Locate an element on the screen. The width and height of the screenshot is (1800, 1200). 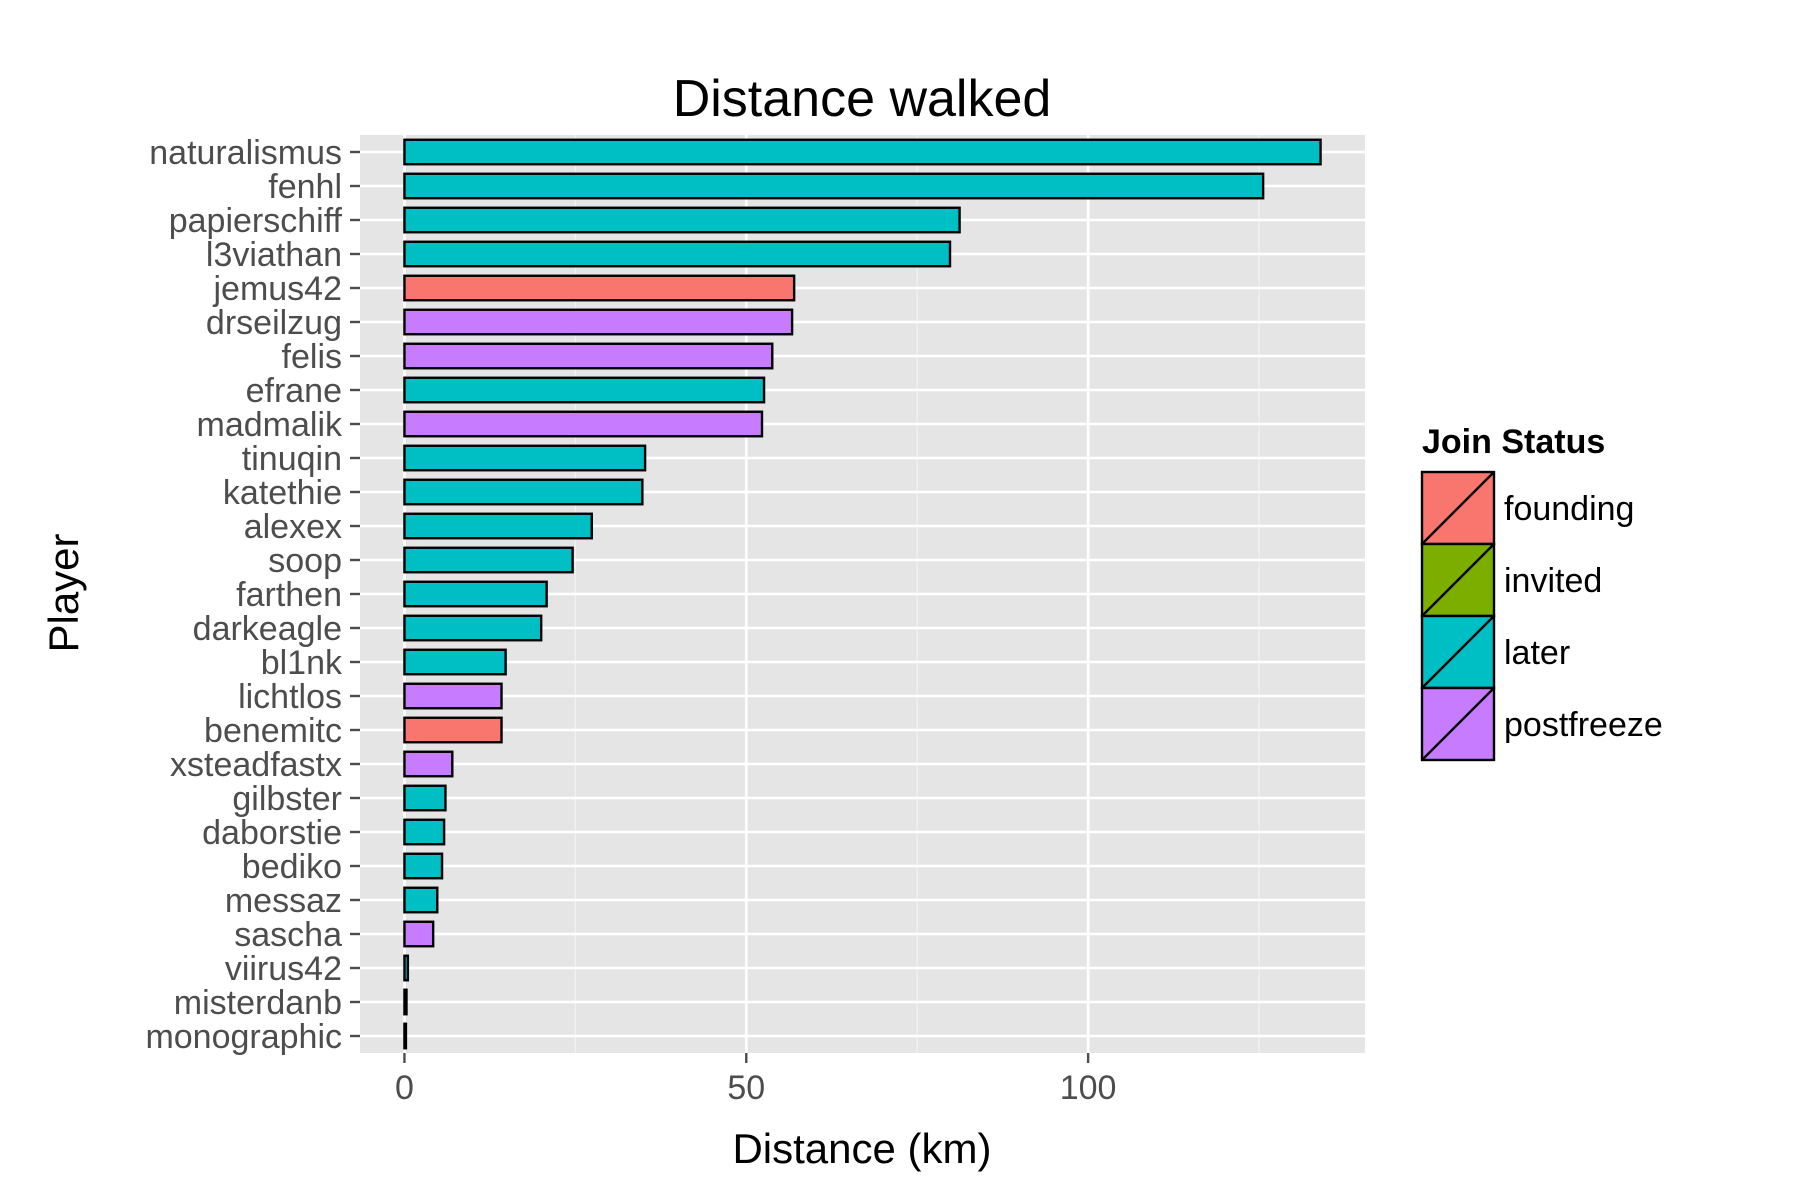
bar-l3viathan is located at coordinates (677, 254).